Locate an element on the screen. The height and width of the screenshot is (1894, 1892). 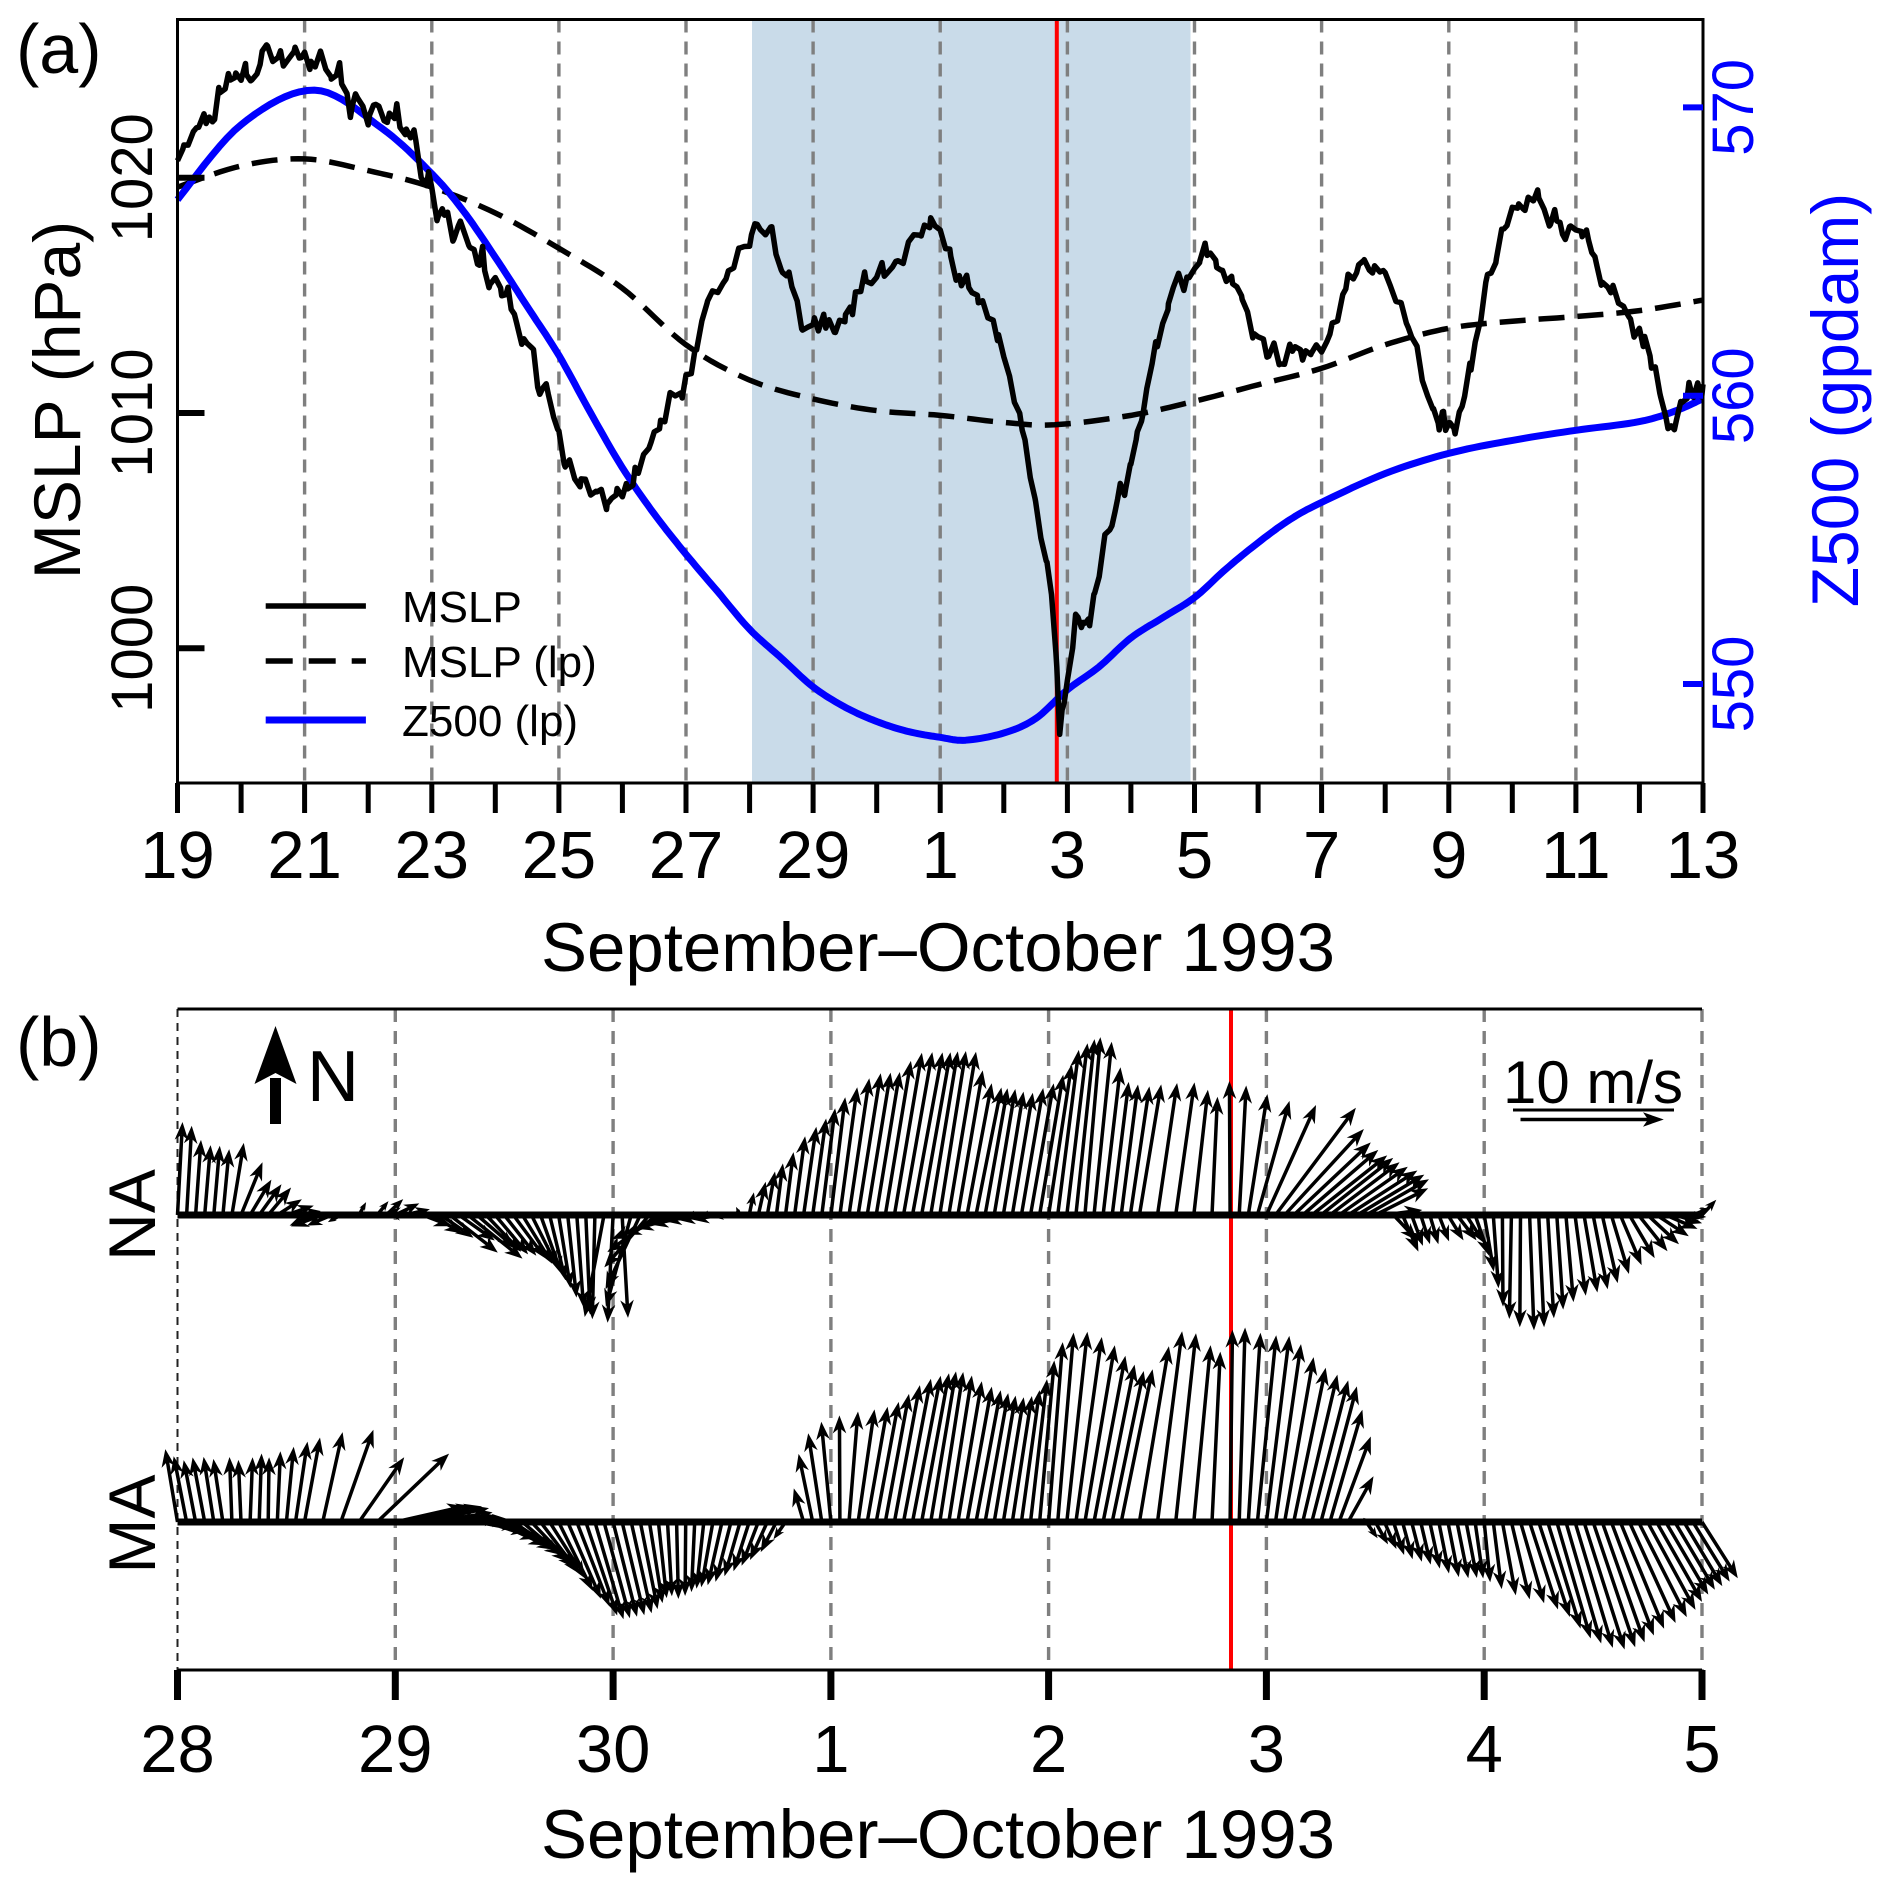
svg-text: 27 is located at coordinates (686, 855).